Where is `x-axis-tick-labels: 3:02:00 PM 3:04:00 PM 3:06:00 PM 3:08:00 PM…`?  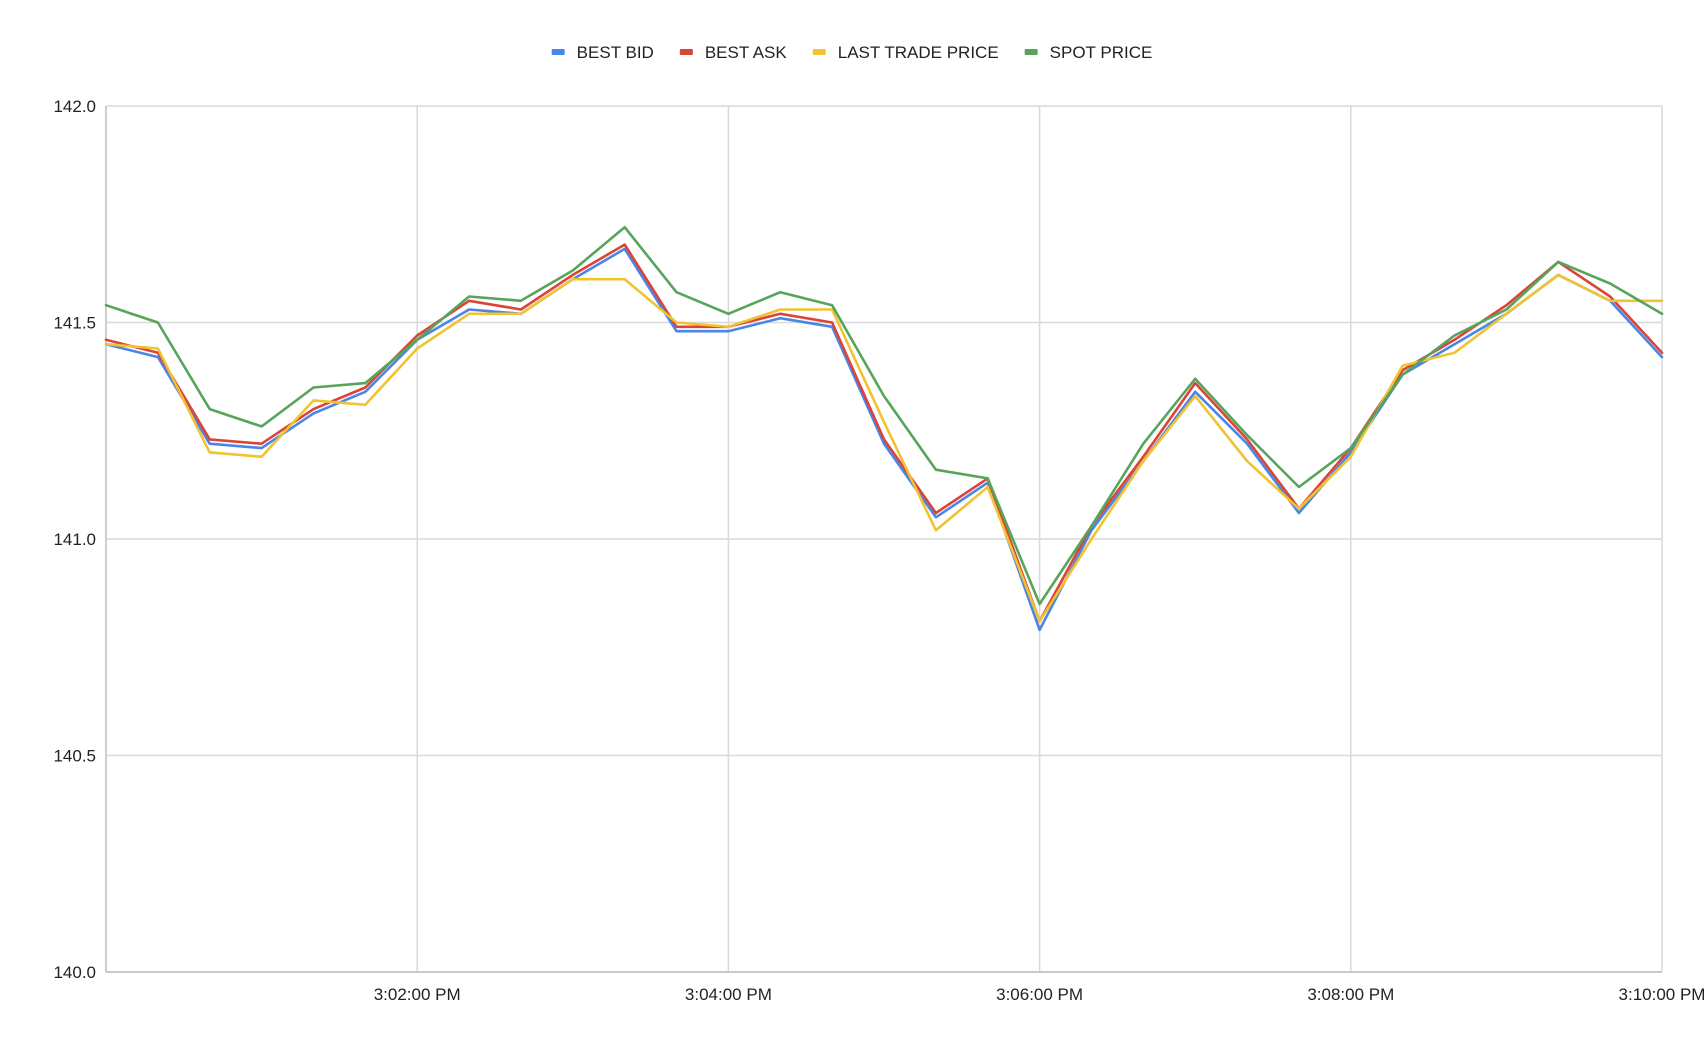
x-axis-tick-labels: 3:02:00 PM 3:04:00 PM 3:06:00 PM 3:08:00 PM… is located at coordinates (1039, 994).